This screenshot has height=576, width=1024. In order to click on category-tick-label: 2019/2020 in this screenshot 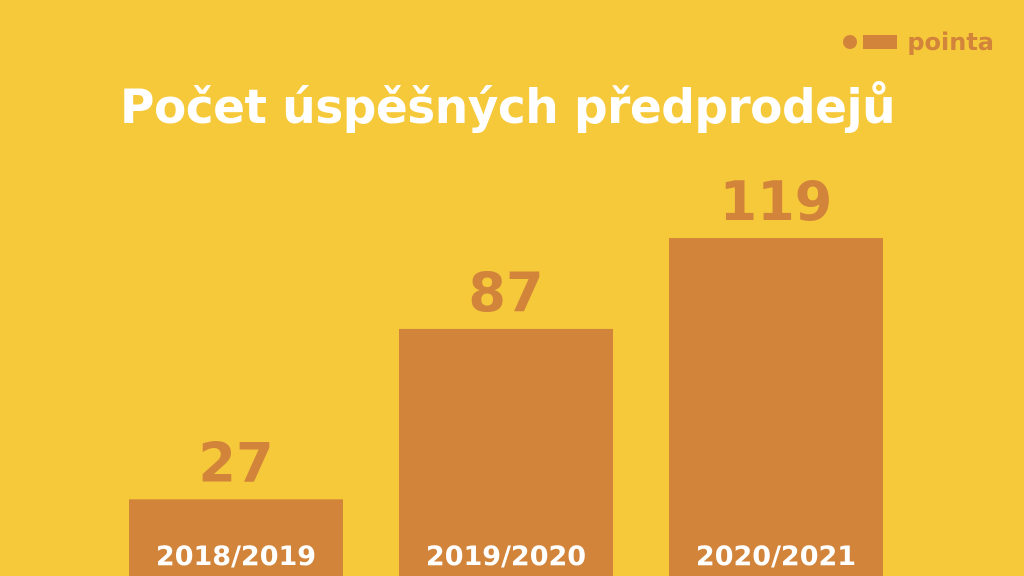, I will do `click(506, 556)`.